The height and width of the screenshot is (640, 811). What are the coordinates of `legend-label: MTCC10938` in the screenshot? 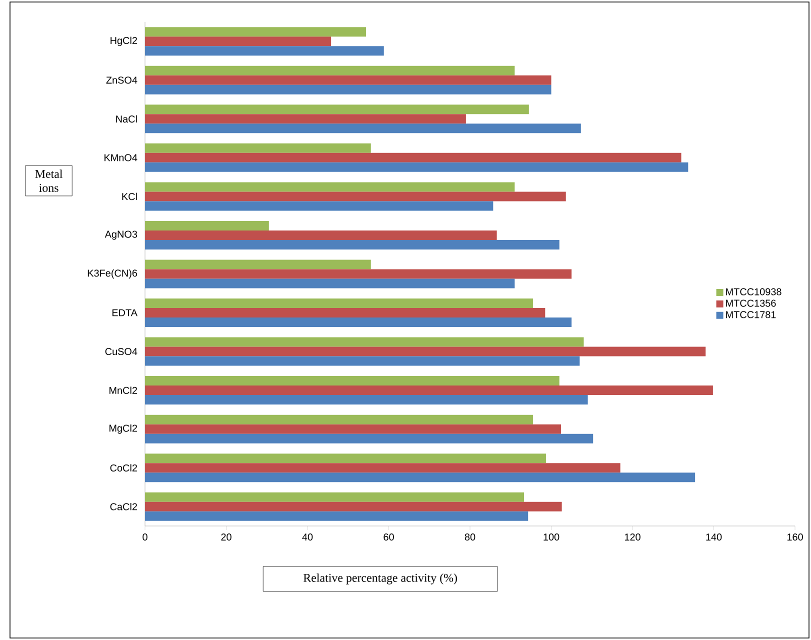 It's located at (754, 292).